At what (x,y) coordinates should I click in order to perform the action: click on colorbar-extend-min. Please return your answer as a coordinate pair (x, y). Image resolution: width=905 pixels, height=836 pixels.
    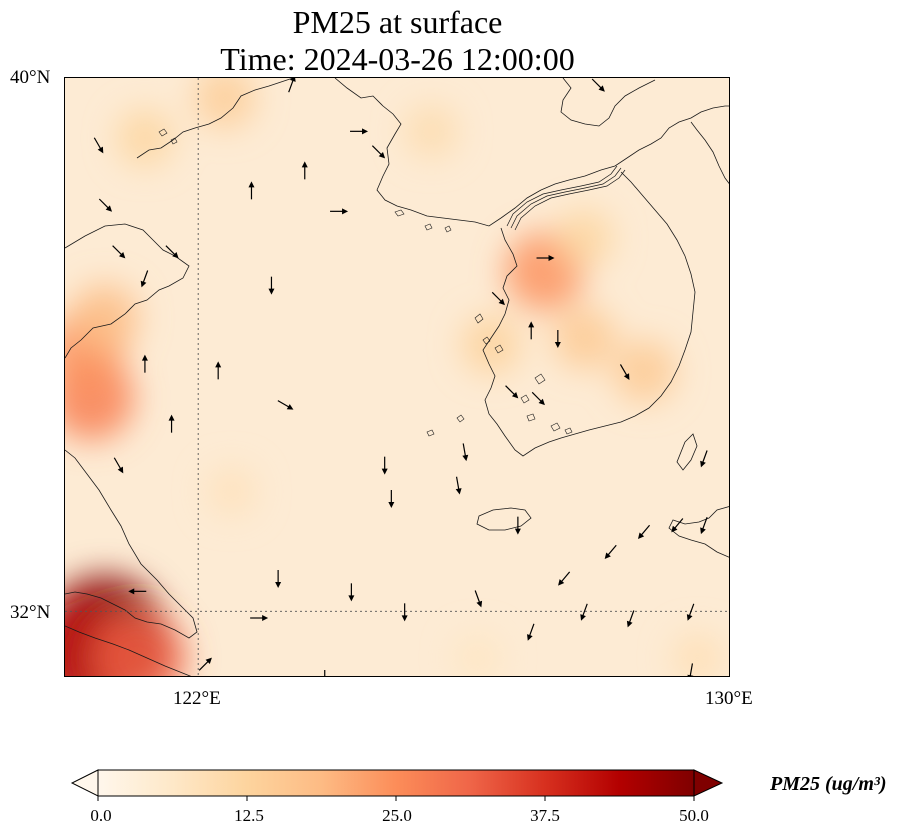
    Looking at the image, I should click on (84, 783).